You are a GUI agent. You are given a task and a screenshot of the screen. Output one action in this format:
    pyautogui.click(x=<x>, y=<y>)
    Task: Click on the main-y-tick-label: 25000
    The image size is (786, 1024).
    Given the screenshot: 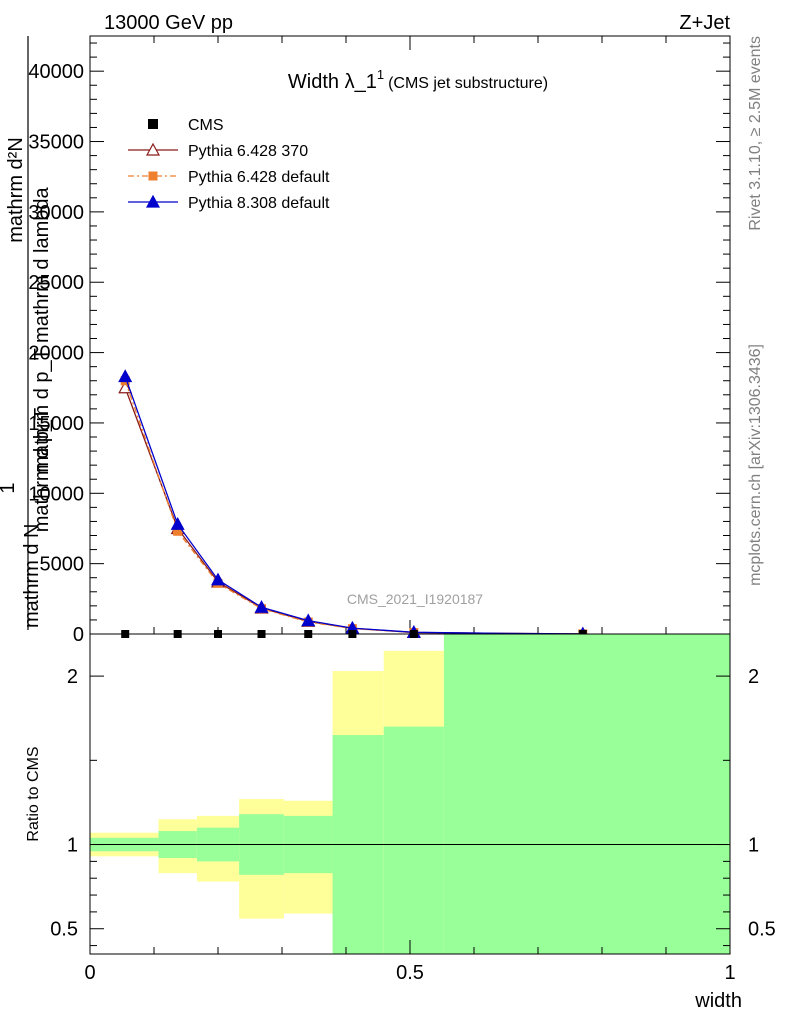 What is the action you would take?
    pyautogui.click(x=56, y=283)
    